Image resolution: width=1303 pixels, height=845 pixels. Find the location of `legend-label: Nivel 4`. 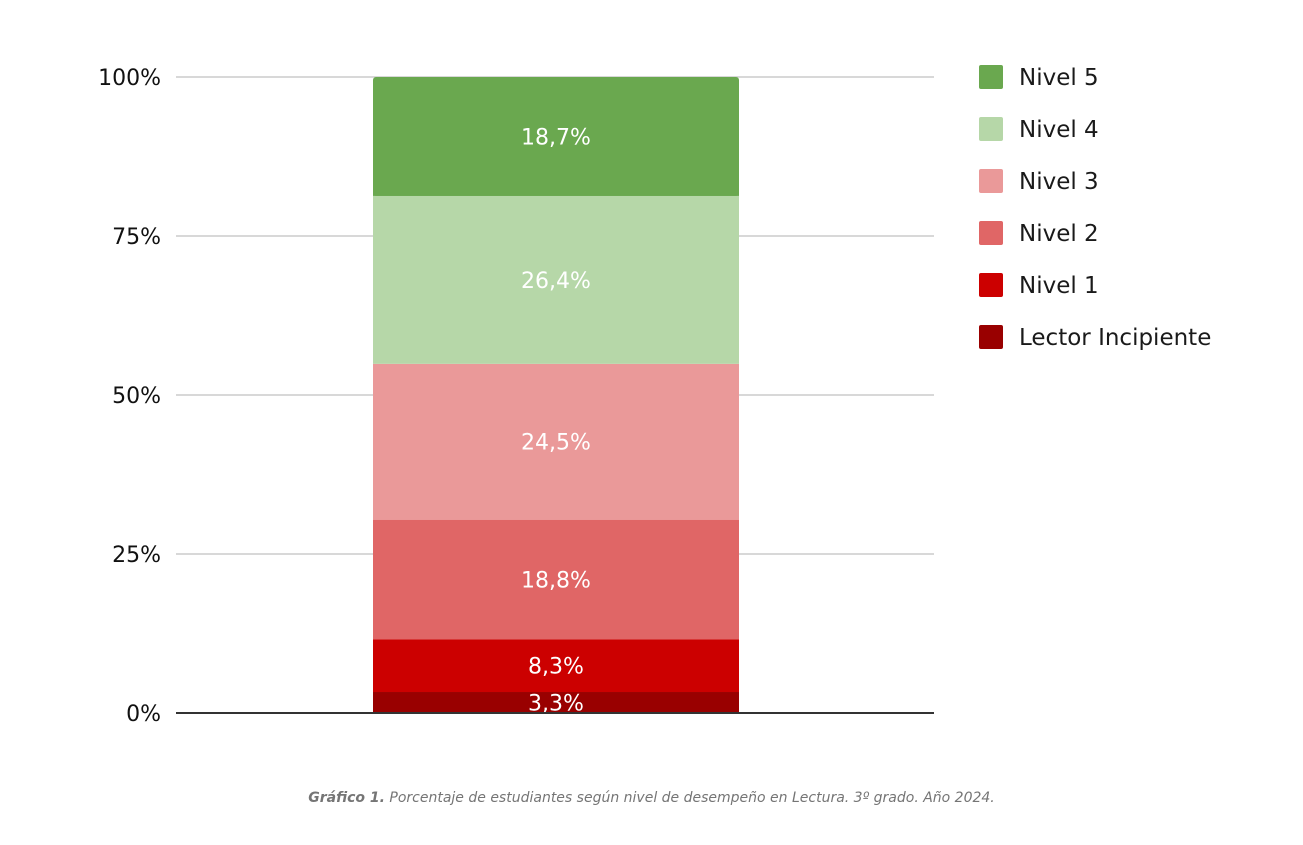

legend-label: Nivel 4 is located at coordinates (1059, 130).